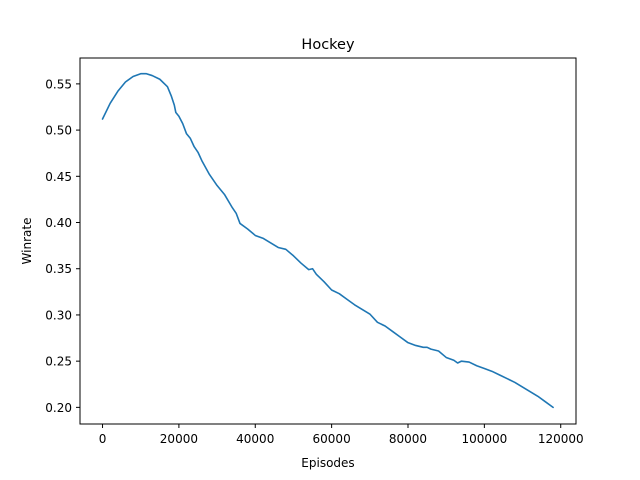 This screenshot has height=480, width=640. I want to click on y-tick-label: 0.20, so click(58, 408).